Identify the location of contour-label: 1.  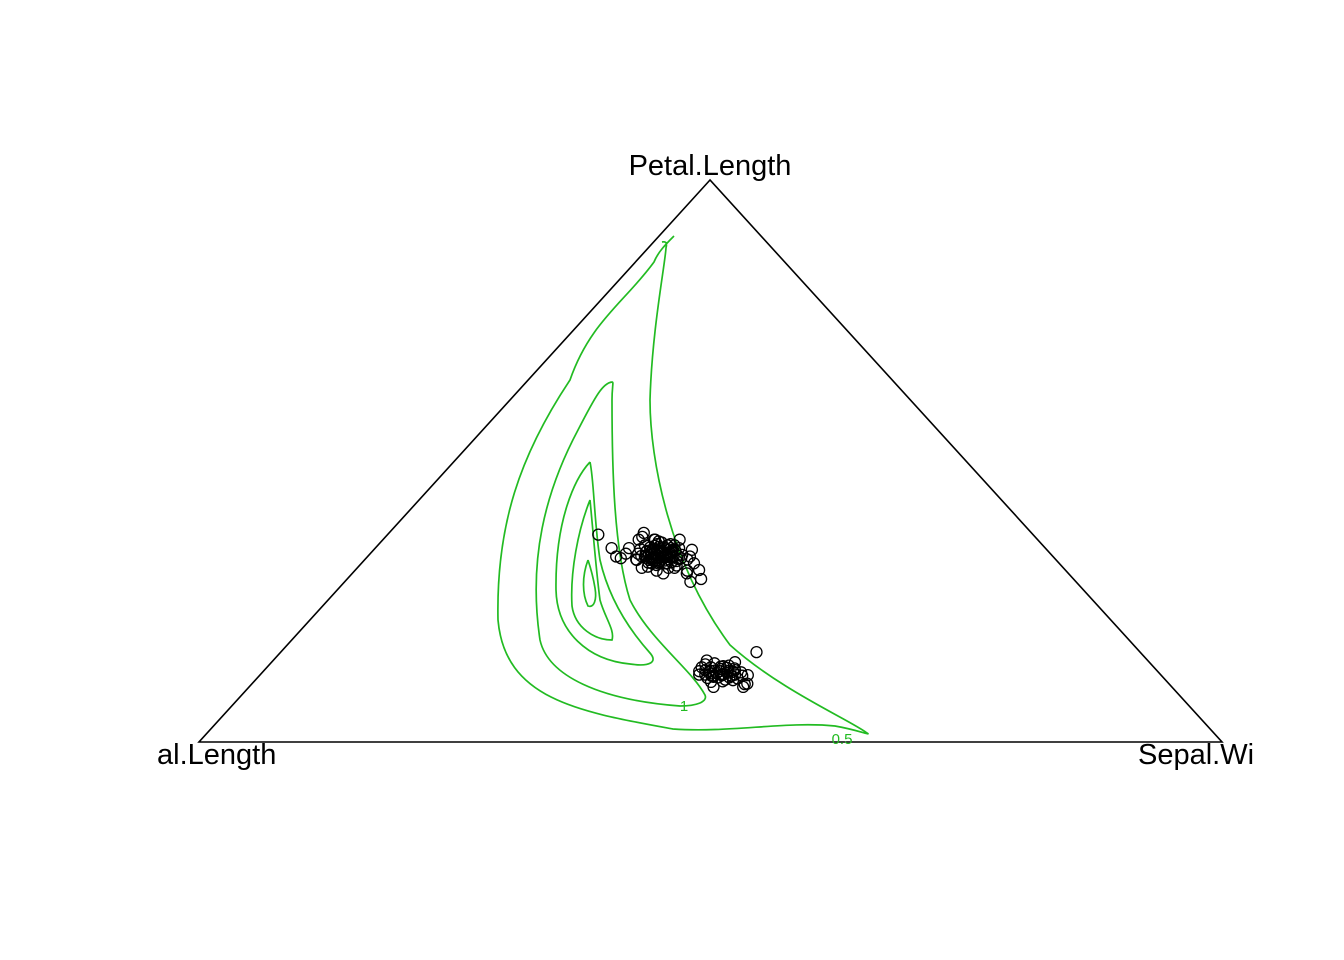
(684, 706).